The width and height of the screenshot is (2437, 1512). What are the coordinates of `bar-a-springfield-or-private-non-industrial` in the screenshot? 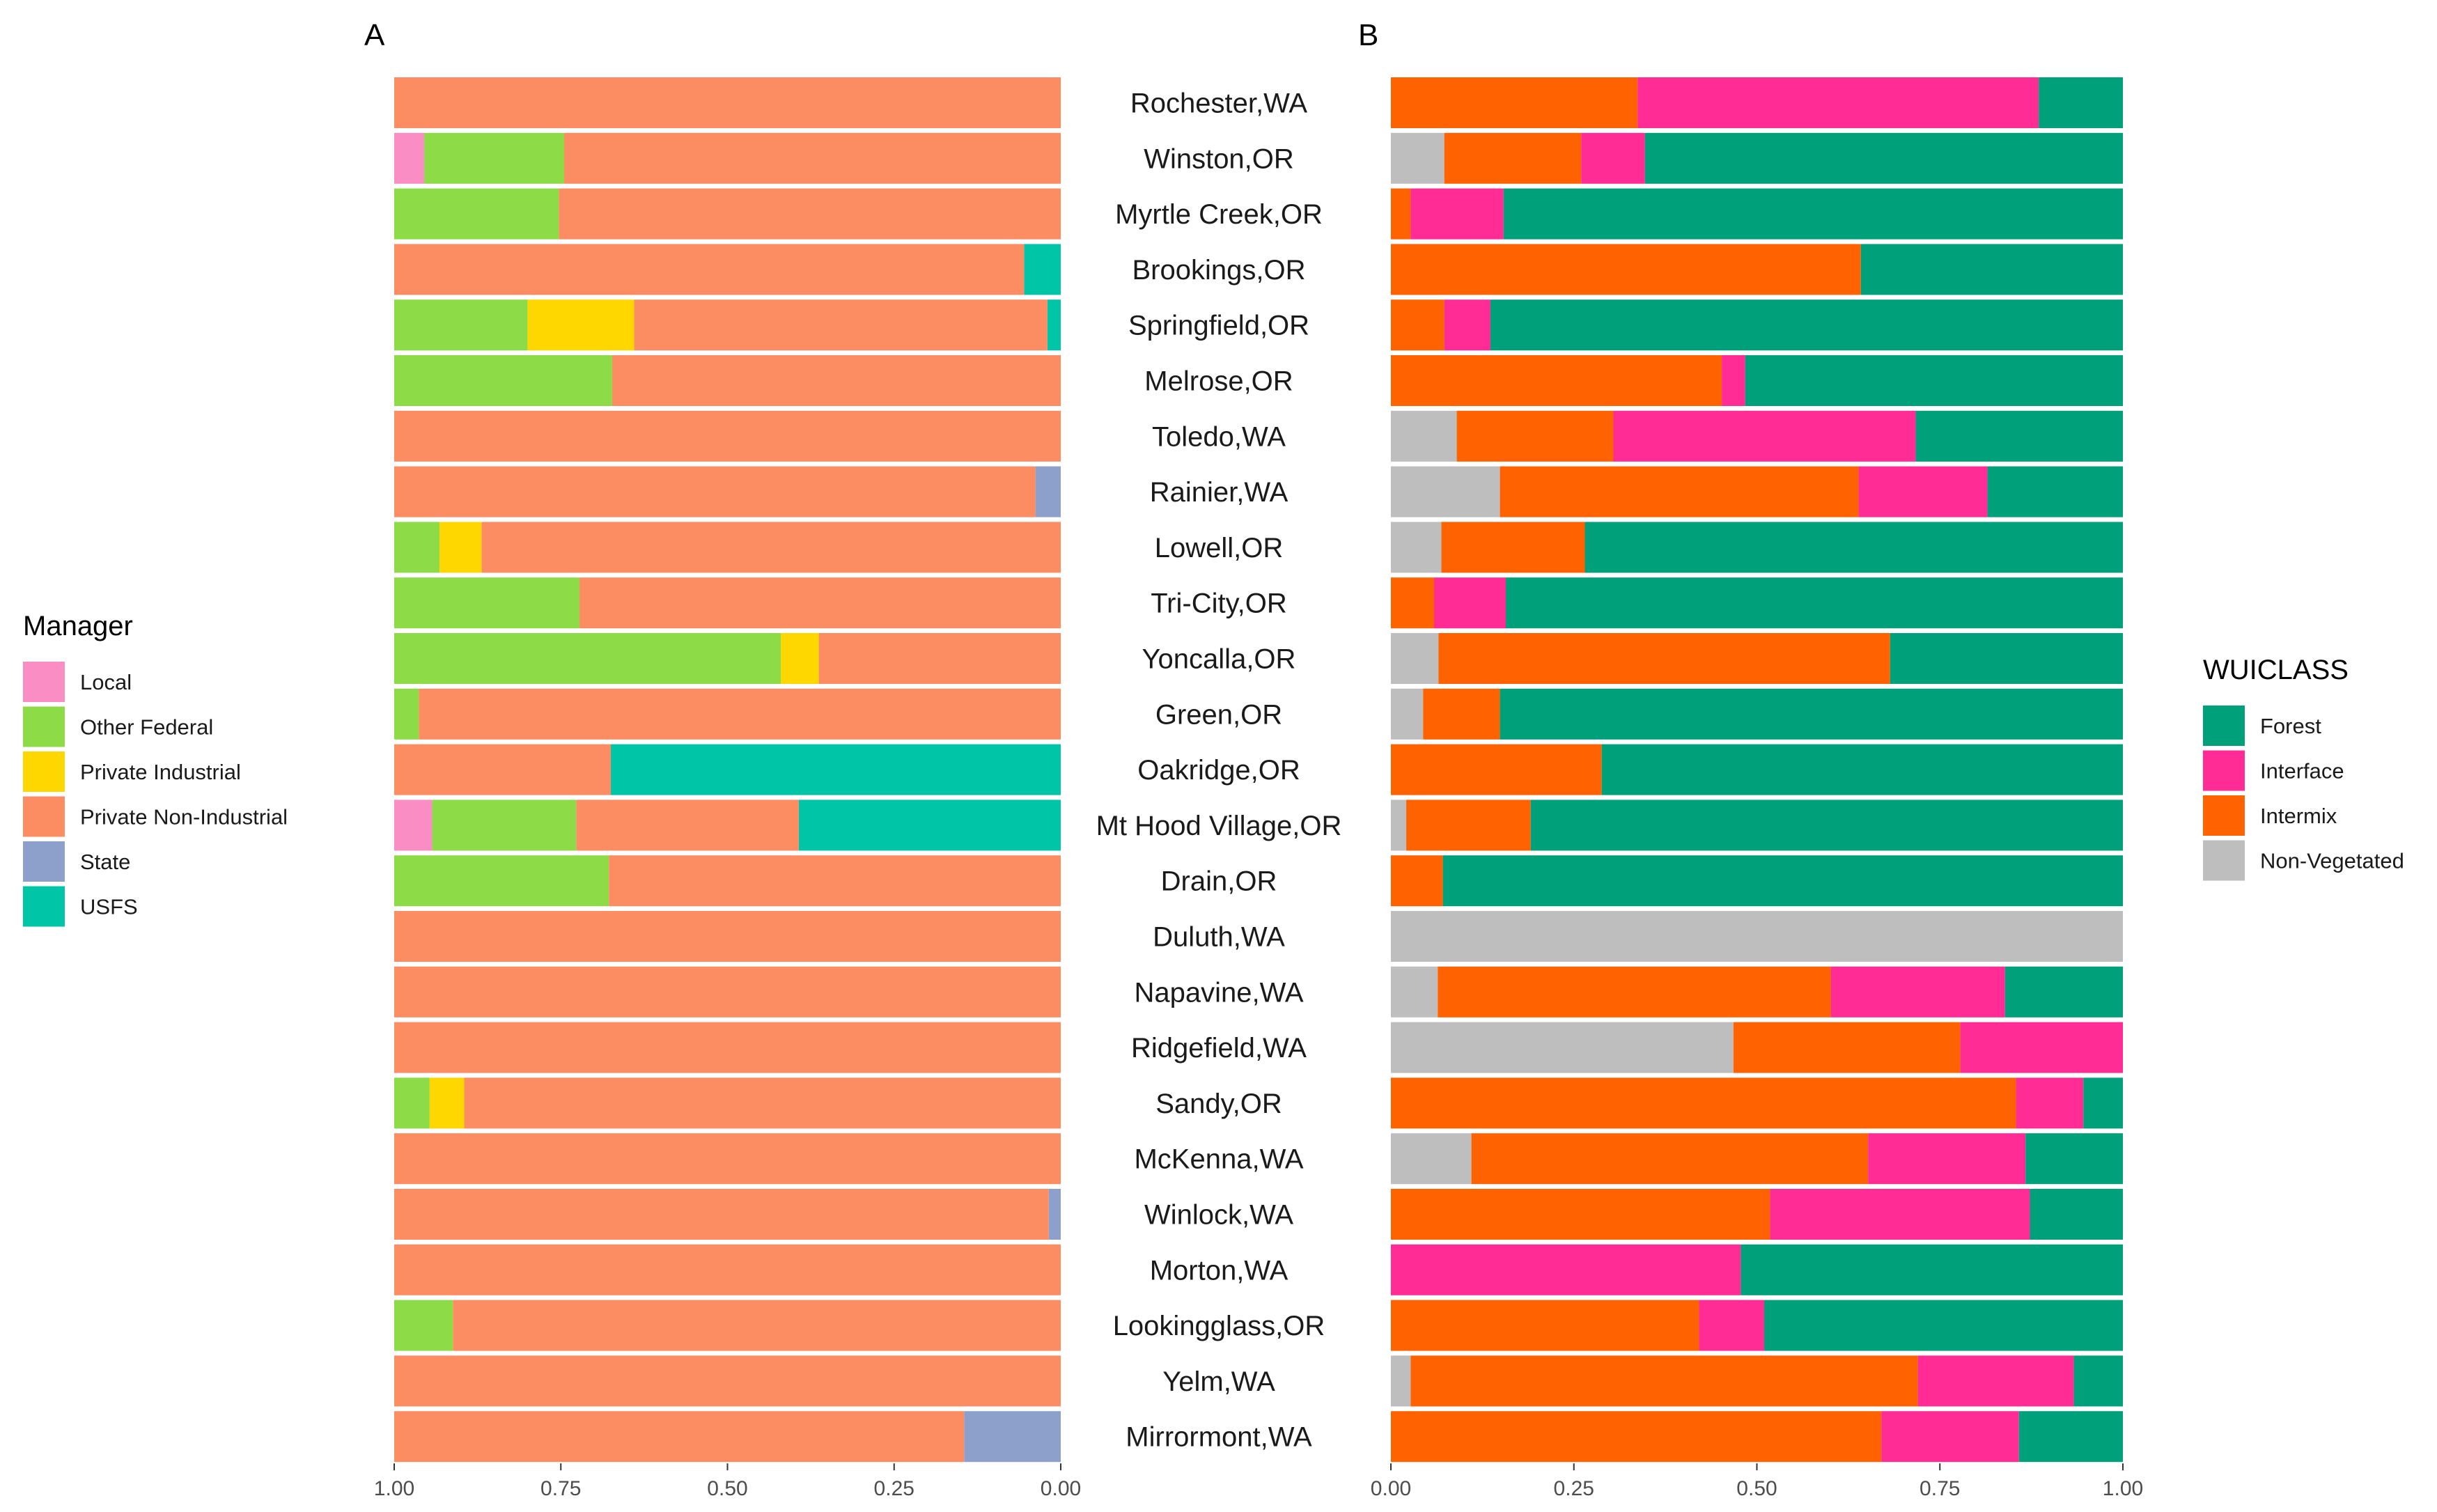 It's located at (841, 325).